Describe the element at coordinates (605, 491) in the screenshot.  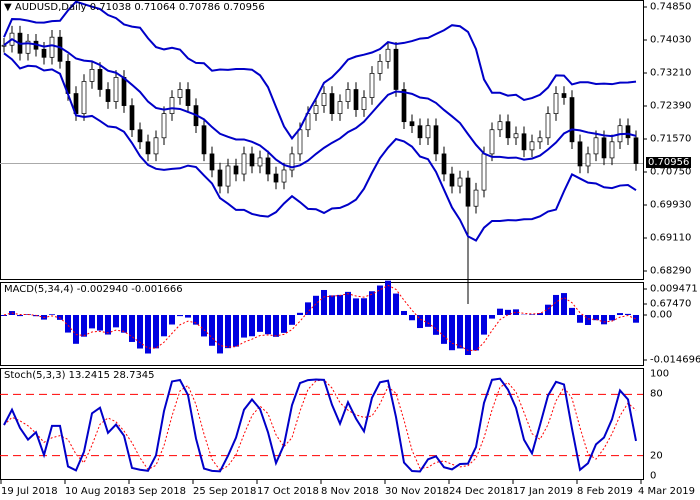
I see `date-label: 8 Feb 2019` at that location.